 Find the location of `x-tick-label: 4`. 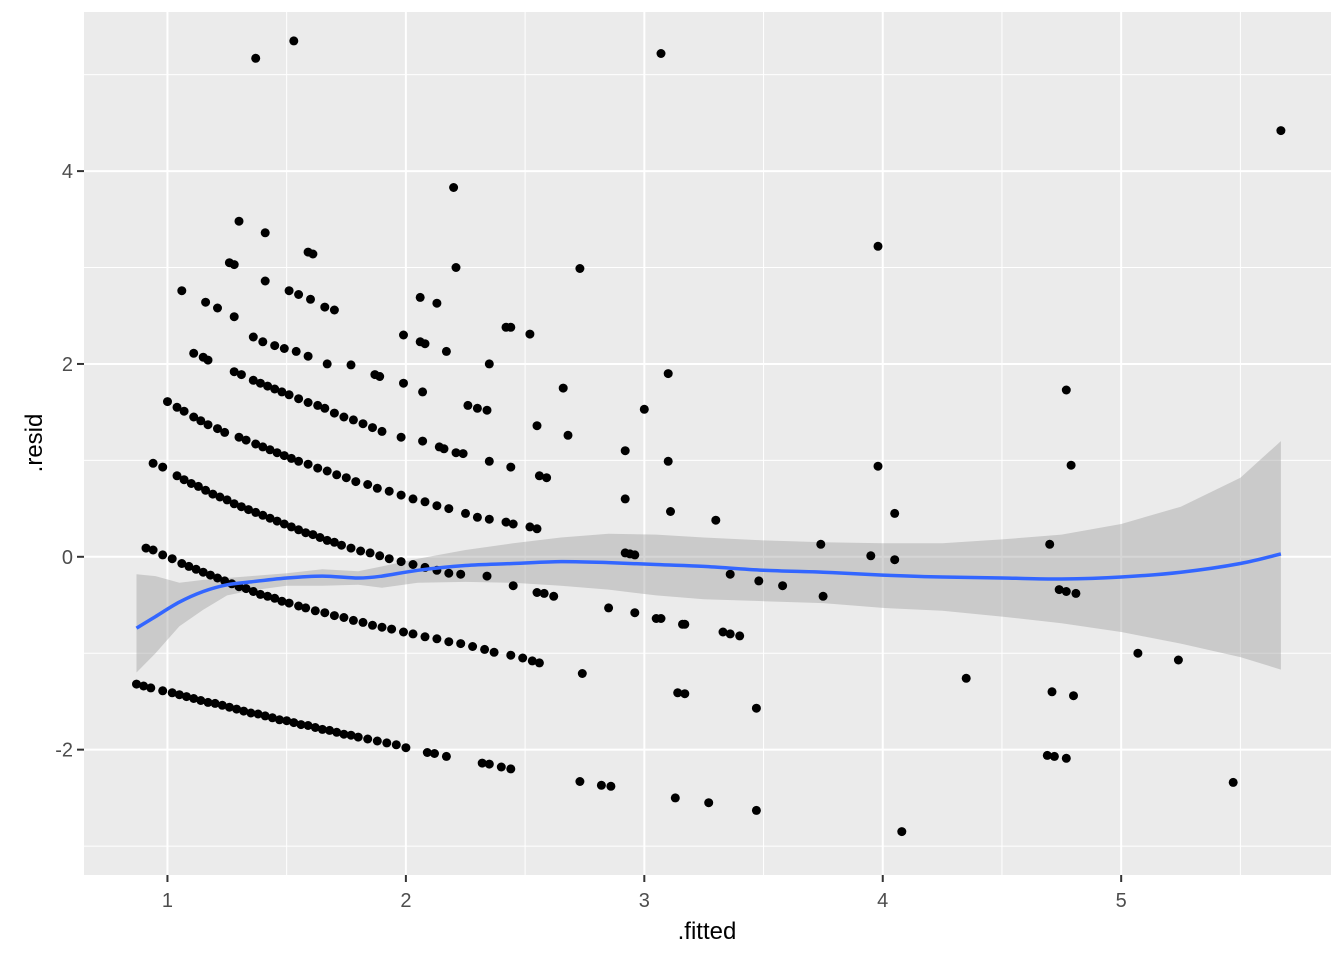

x-tick-label: 4 is located at coordinates (882, 901).